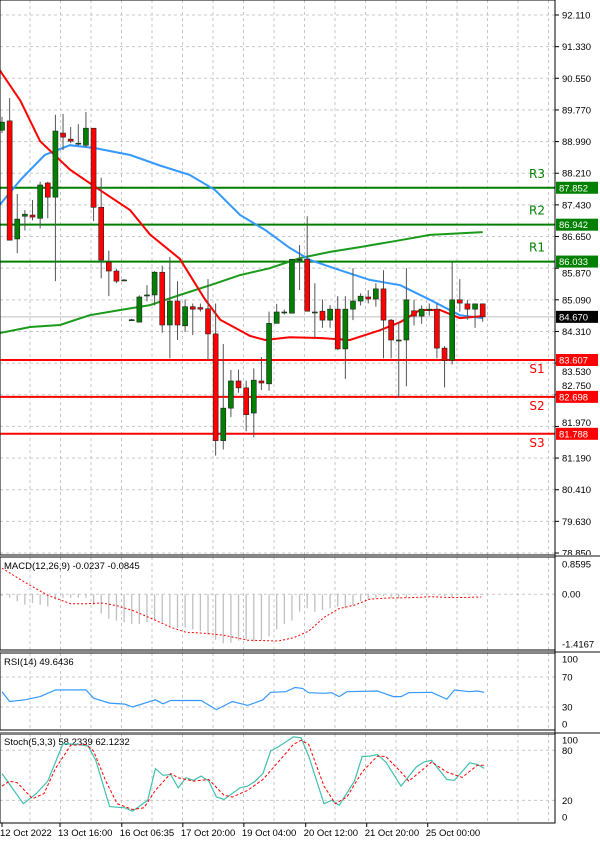 Image resolution: width=600 pixels, height=843 pixels. Describe the element at coordinates (564, 818) in the screenshot. I see `stochastic-y-tick-label: 0` at that location.